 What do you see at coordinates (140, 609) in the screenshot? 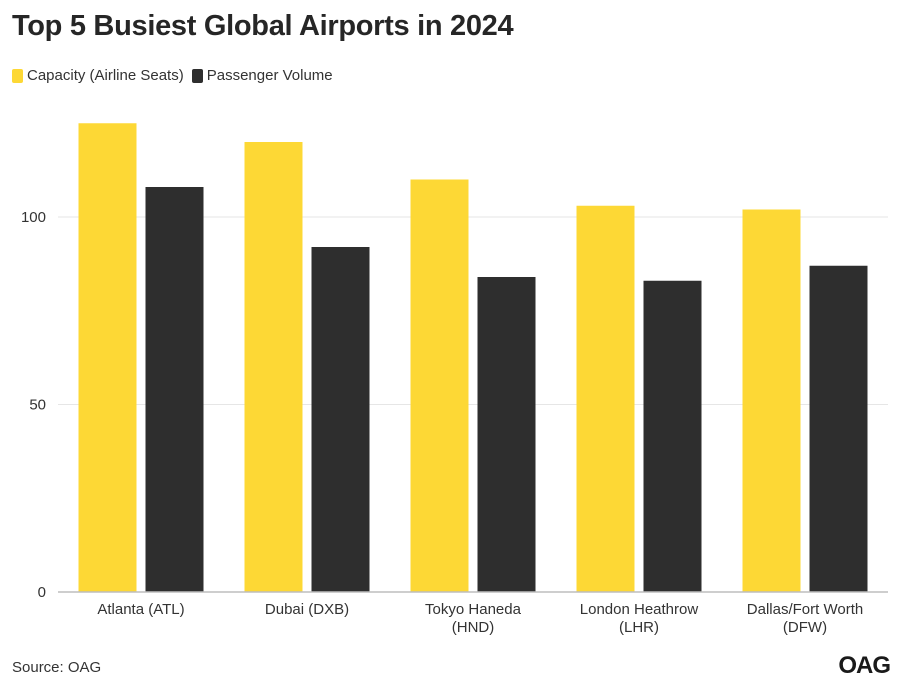
I see `x-tick-label: Atlanta (ATL)` at bounding box center [140, 609].